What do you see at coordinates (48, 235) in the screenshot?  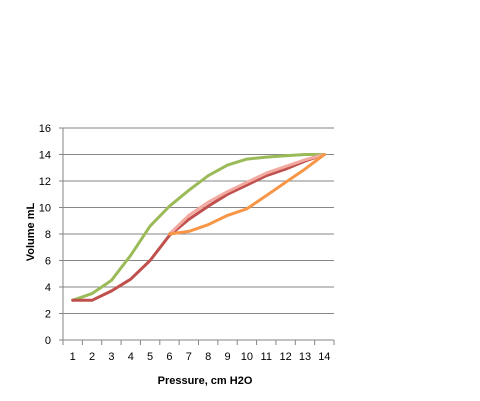 I see `y-tick-label: 8` at bounding box center [48, 235].